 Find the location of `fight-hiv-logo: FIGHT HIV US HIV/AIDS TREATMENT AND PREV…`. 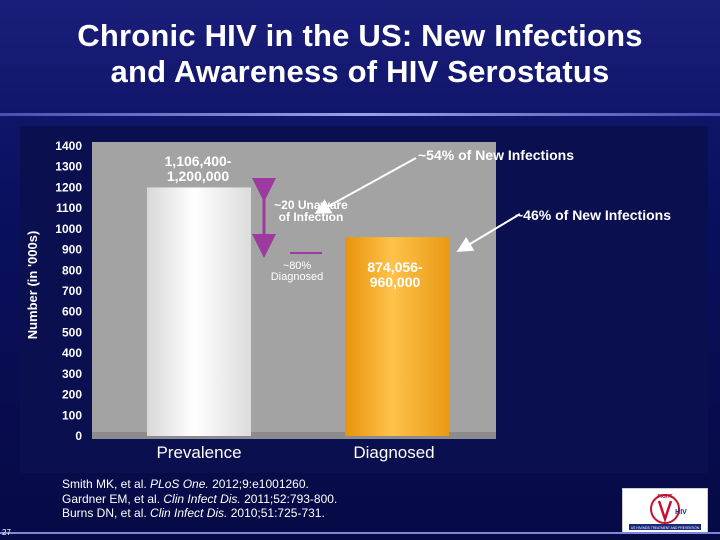

fight-hiv-logo: FIGHT HIV US HIV/AIDS TREATMENT AND PREV… is located at coordinates (665, 511).